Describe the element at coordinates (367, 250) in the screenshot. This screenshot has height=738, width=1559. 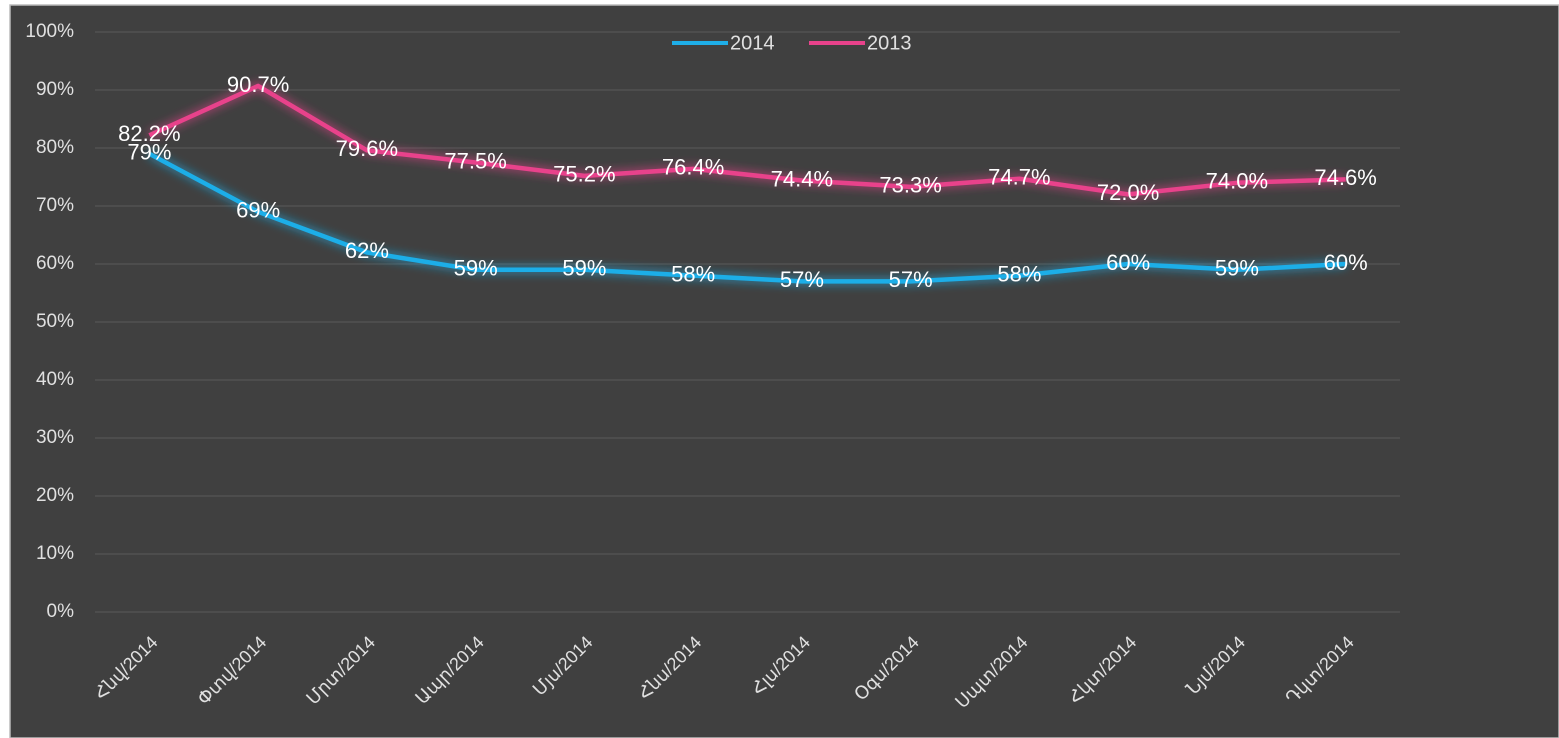
I see `data-label: 62%` at that location.